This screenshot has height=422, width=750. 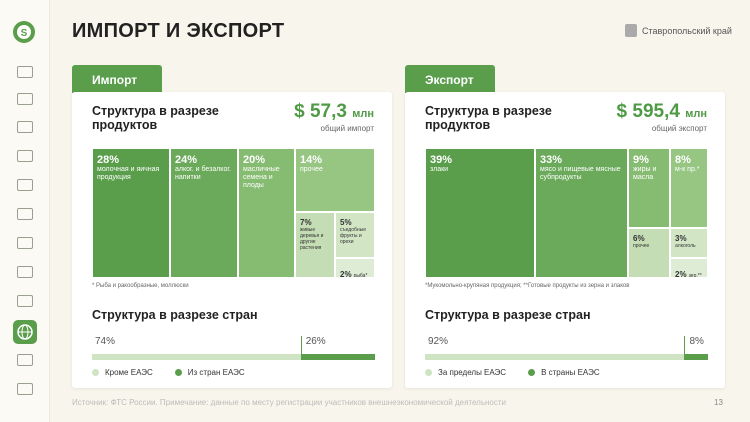 I want to click on tile-percent: 5%, so click(x=346, y=222).